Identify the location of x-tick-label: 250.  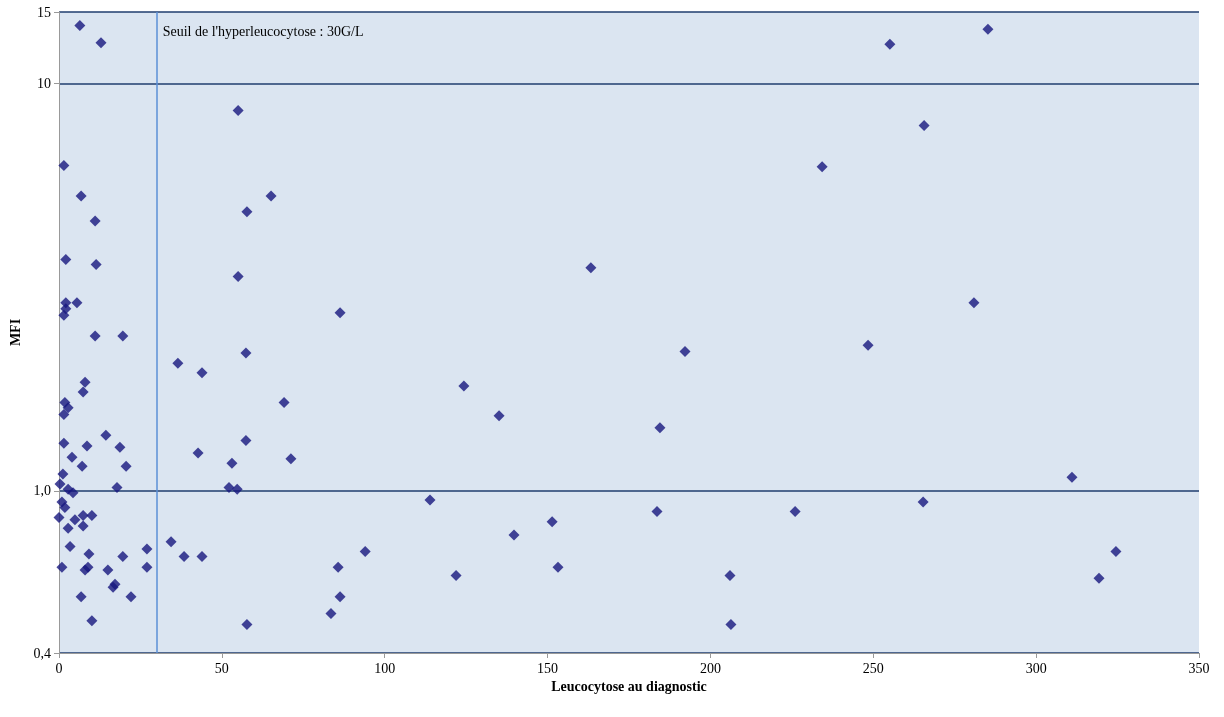
(873, 668).